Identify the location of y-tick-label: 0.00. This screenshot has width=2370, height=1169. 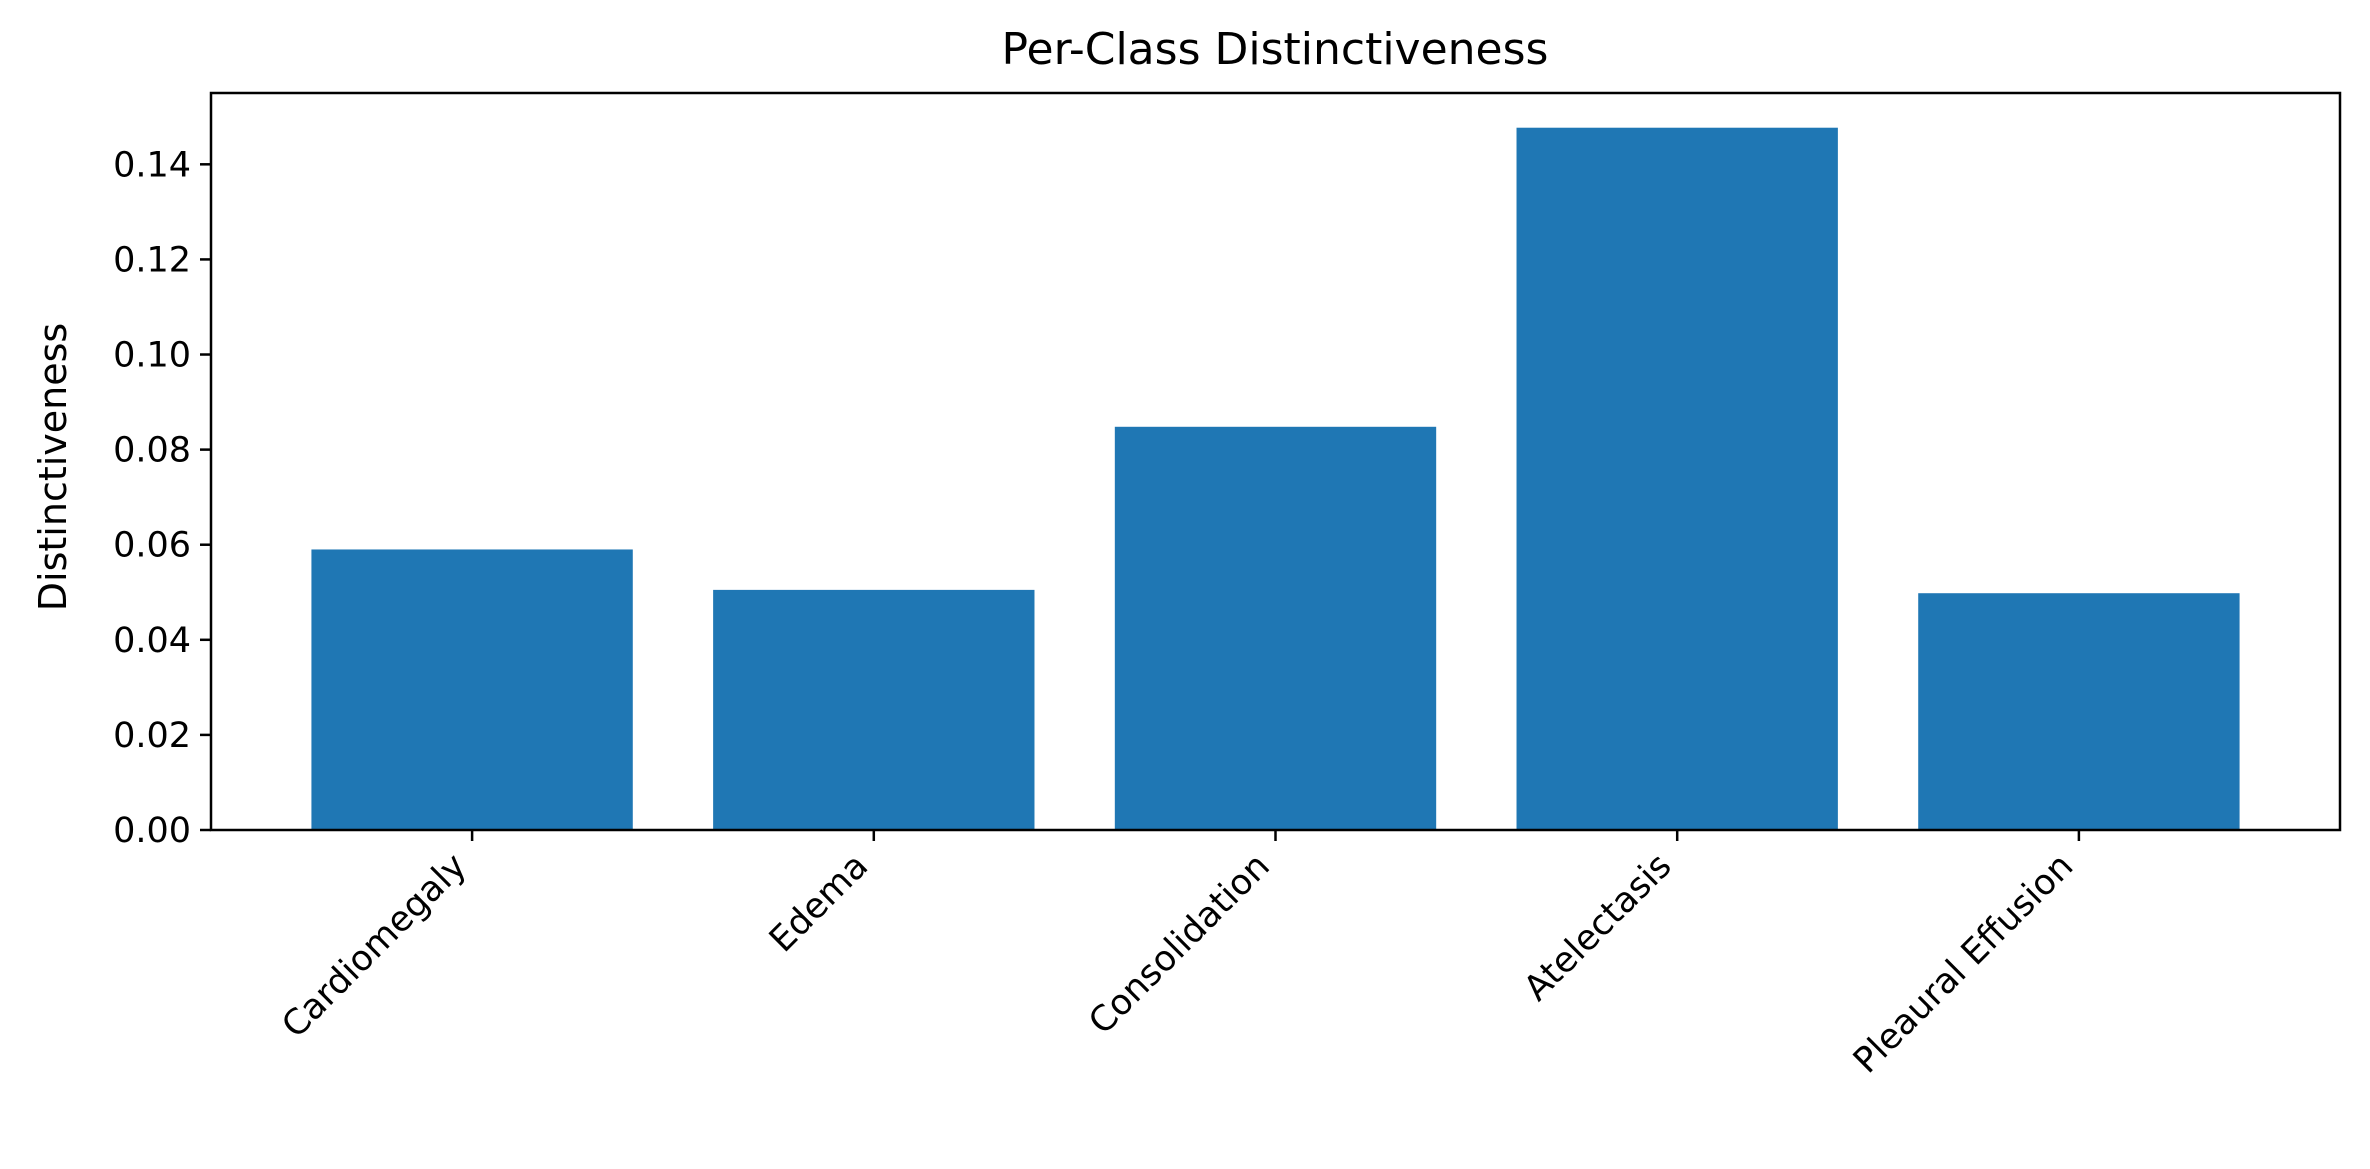
(152, 831).